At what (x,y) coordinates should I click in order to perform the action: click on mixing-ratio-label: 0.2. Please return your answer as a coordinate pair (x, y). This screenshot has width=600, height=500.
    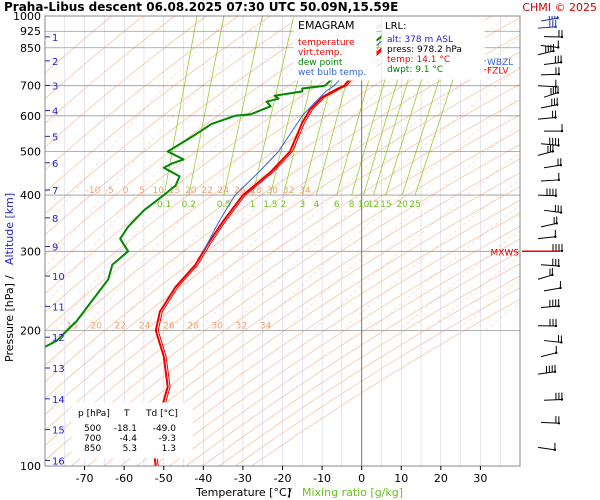
    Looking at the image, I should click on (189, 205).